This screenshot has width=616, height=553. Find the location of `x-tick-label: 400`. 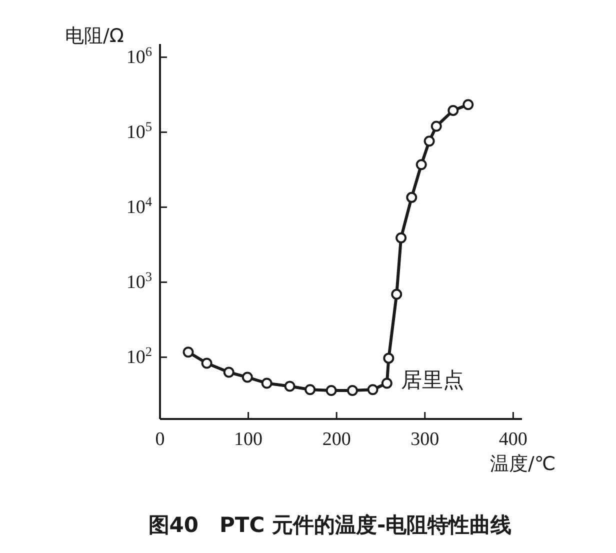

x-tick-label: 400 is located at coordinates (513, 439).